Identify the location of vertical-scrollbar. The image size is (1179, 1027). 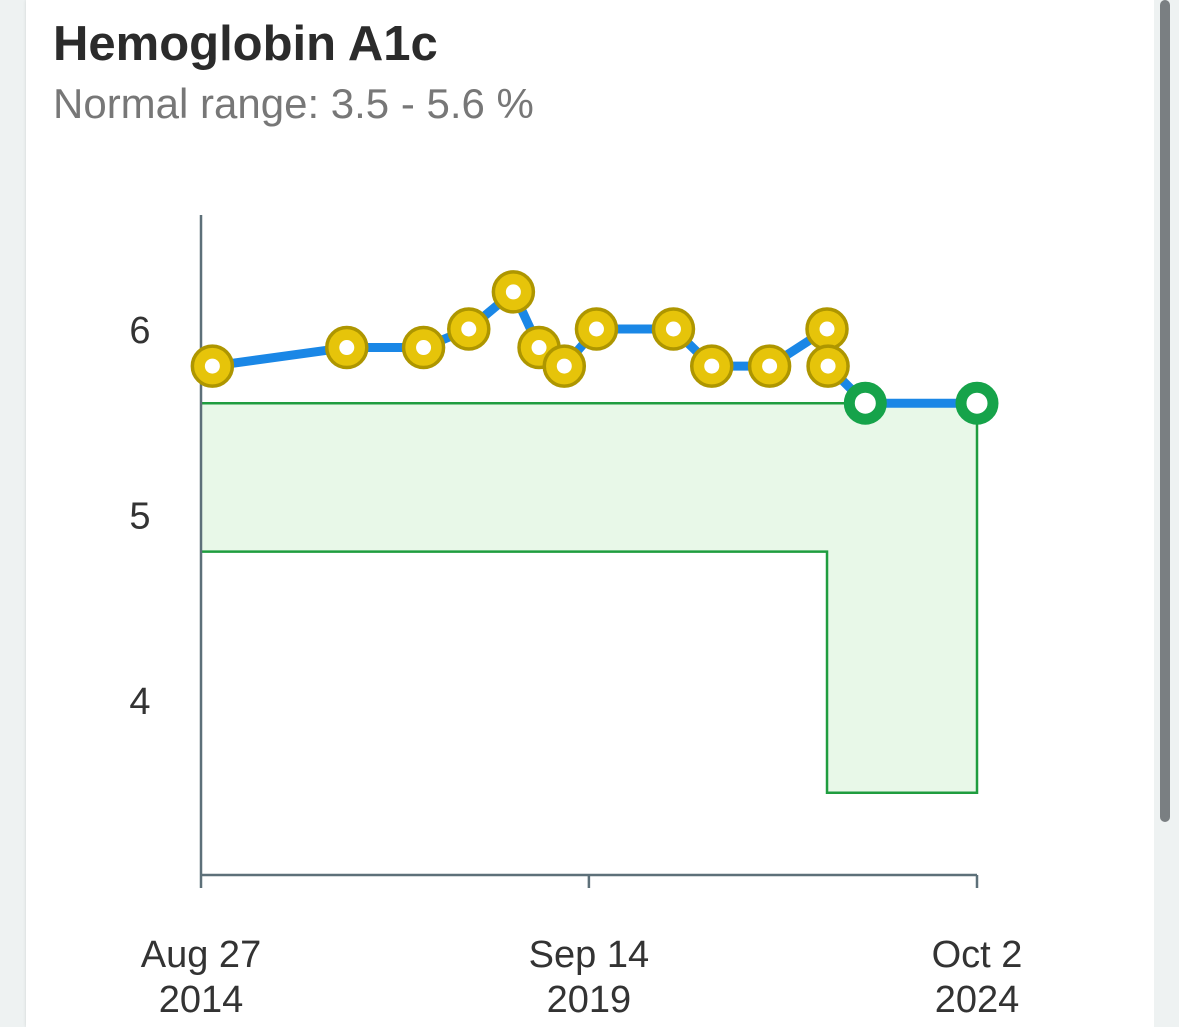
(1165, 411).